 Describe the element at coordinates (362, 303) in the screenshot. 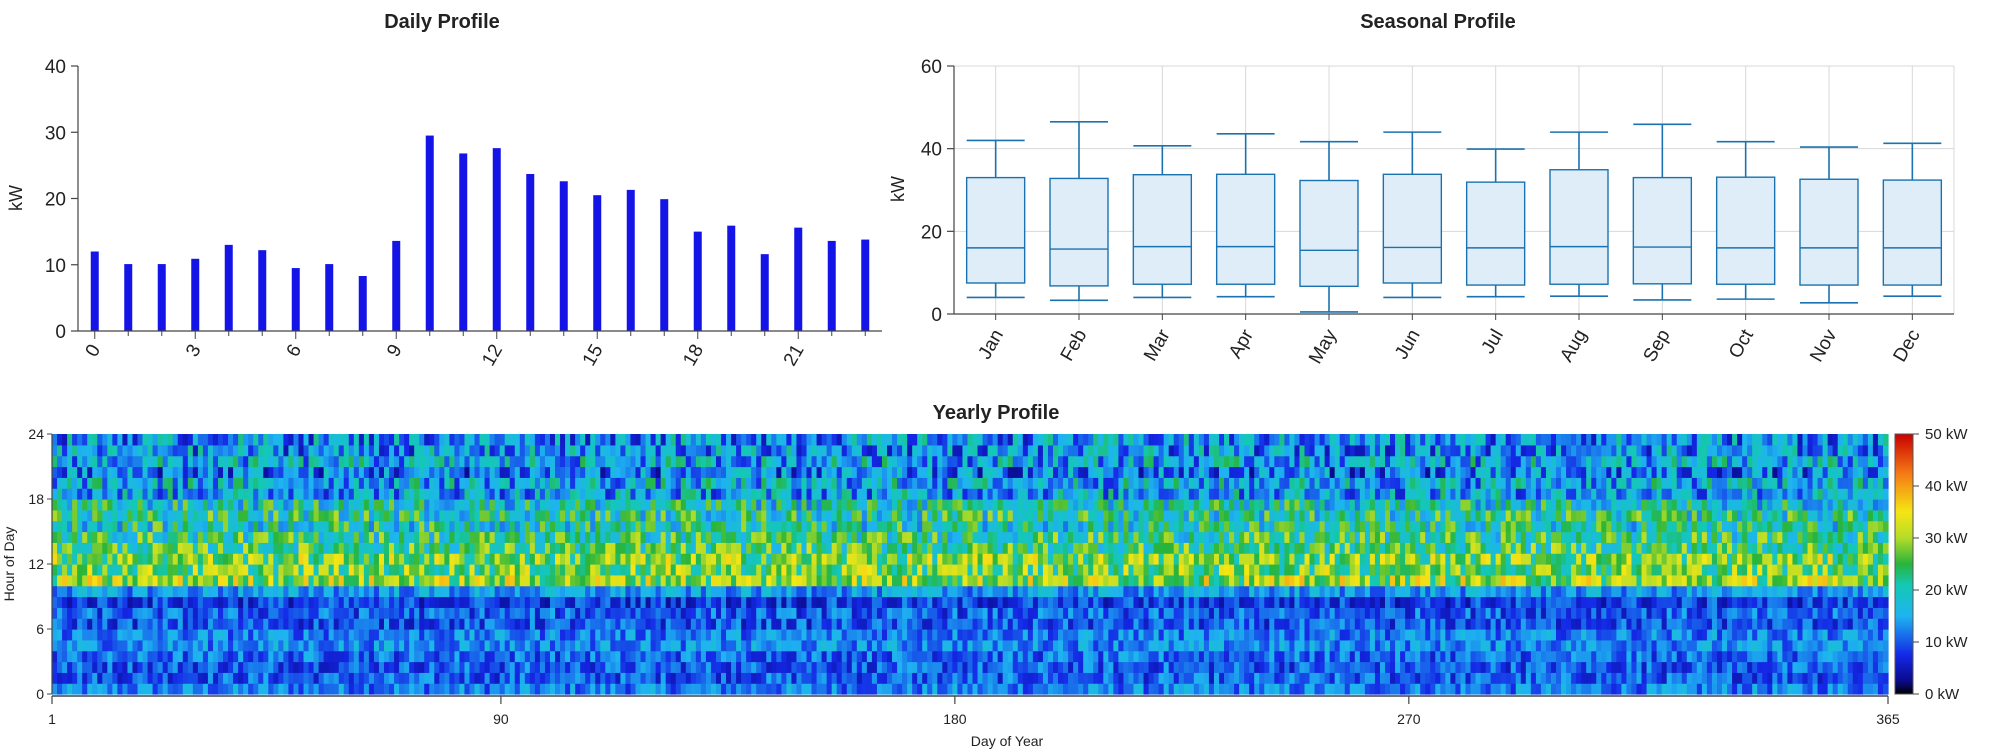

I see `daily-bar` at that location.